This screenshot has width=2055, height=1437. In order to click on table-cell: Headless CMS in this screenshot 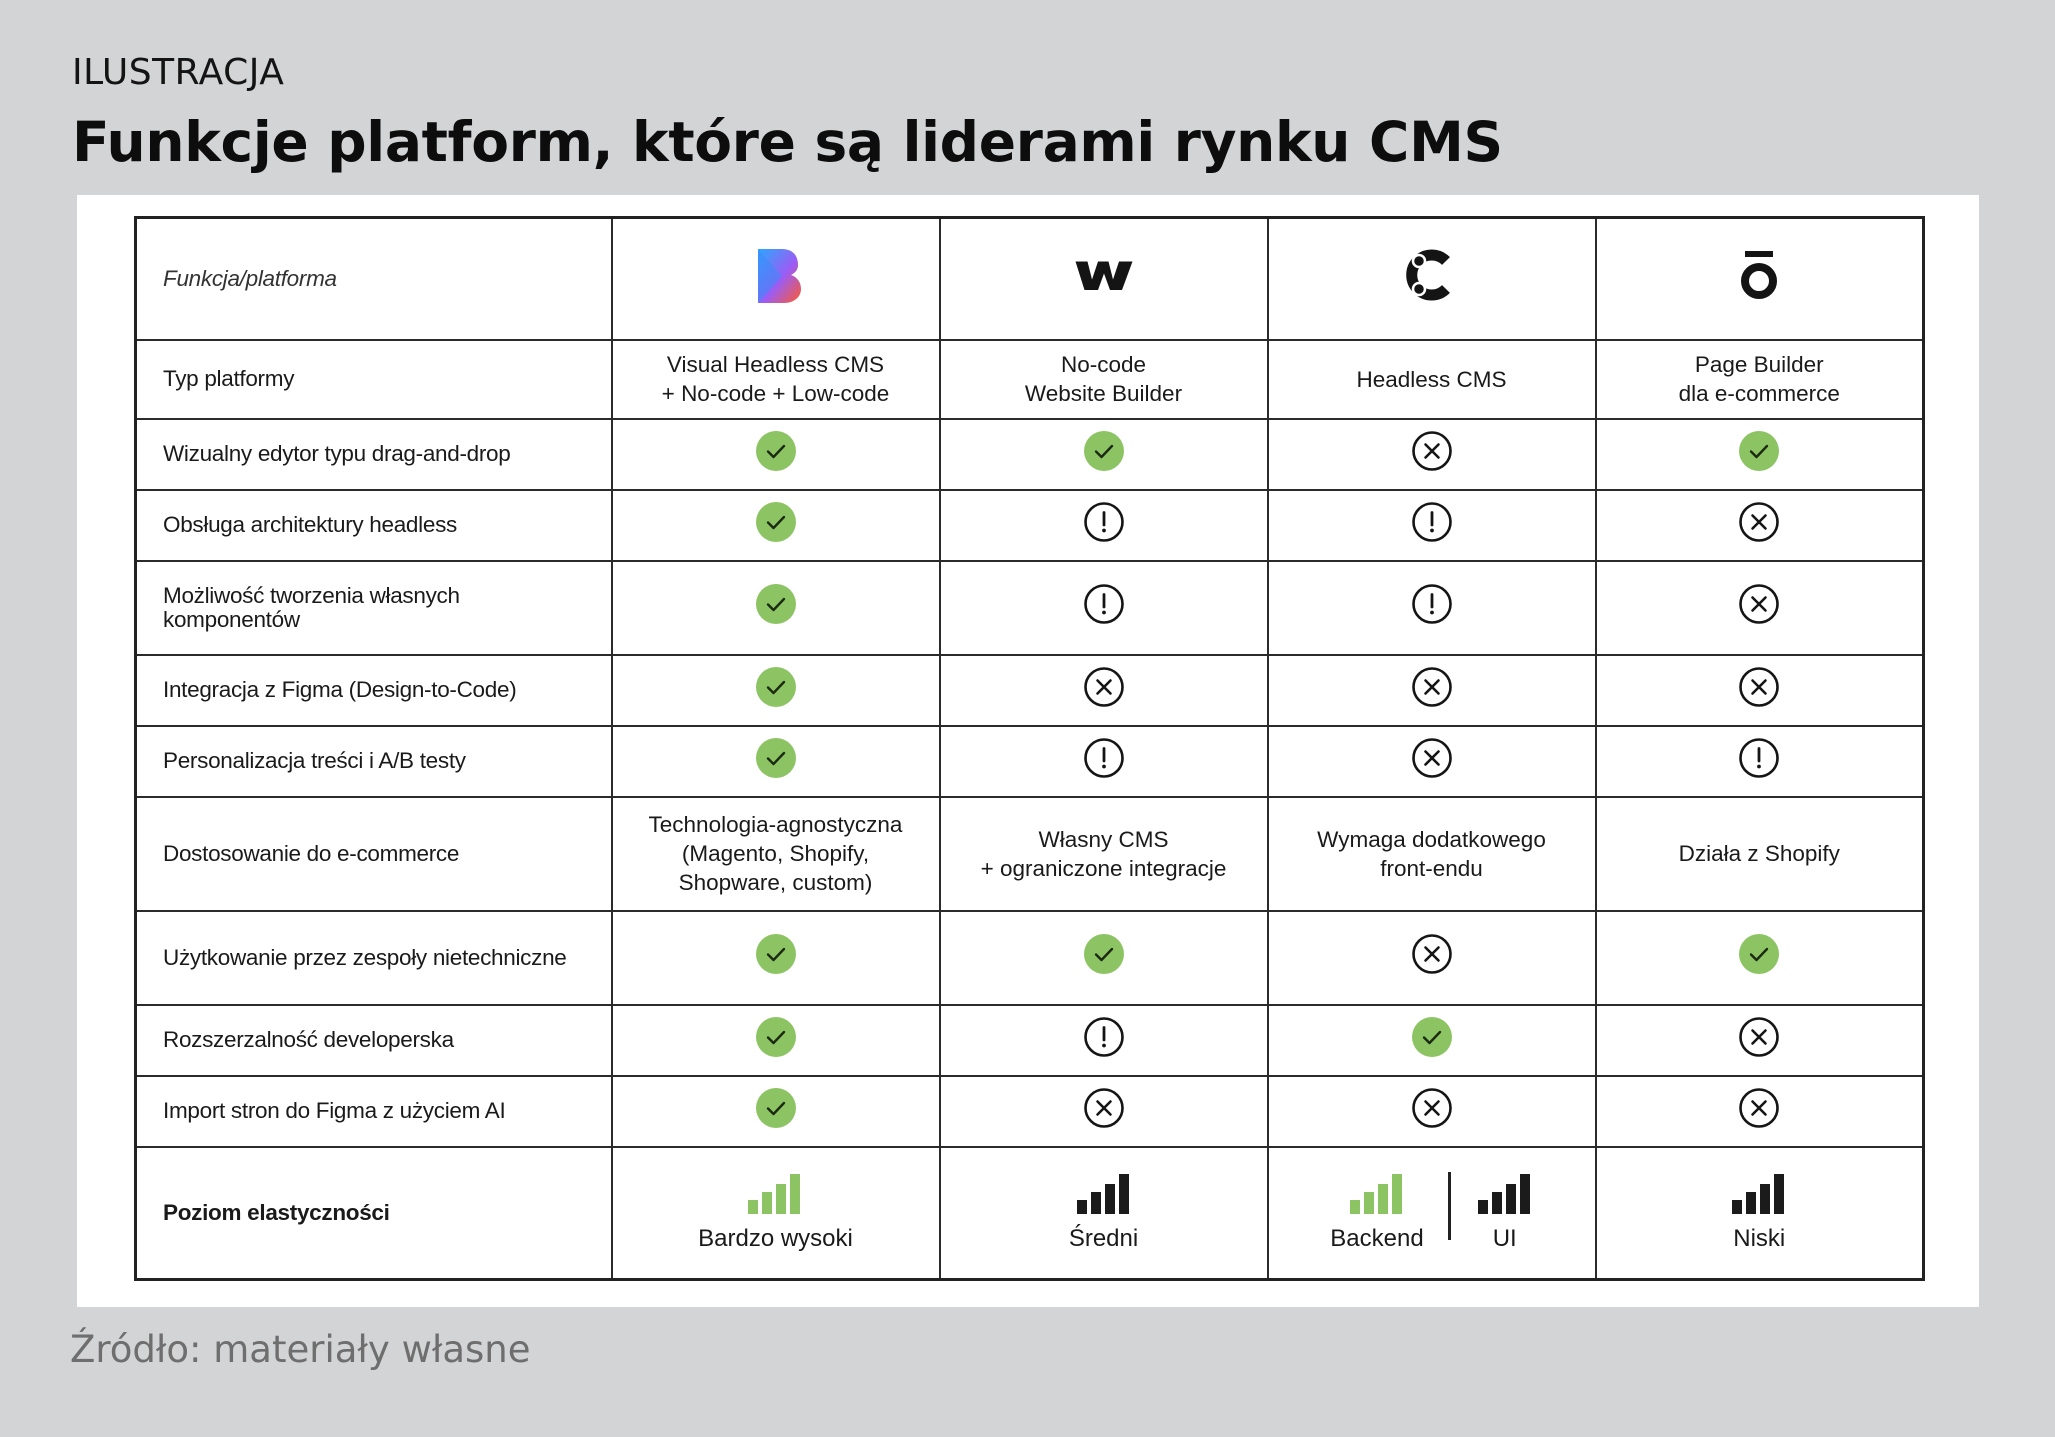, I will do `click(1431, 379)`.